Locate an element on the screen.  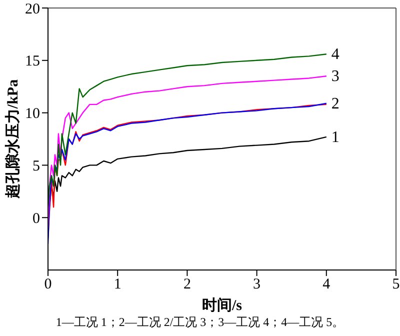
x-axis-title: 时间/s is located at coordinates (222, 305).